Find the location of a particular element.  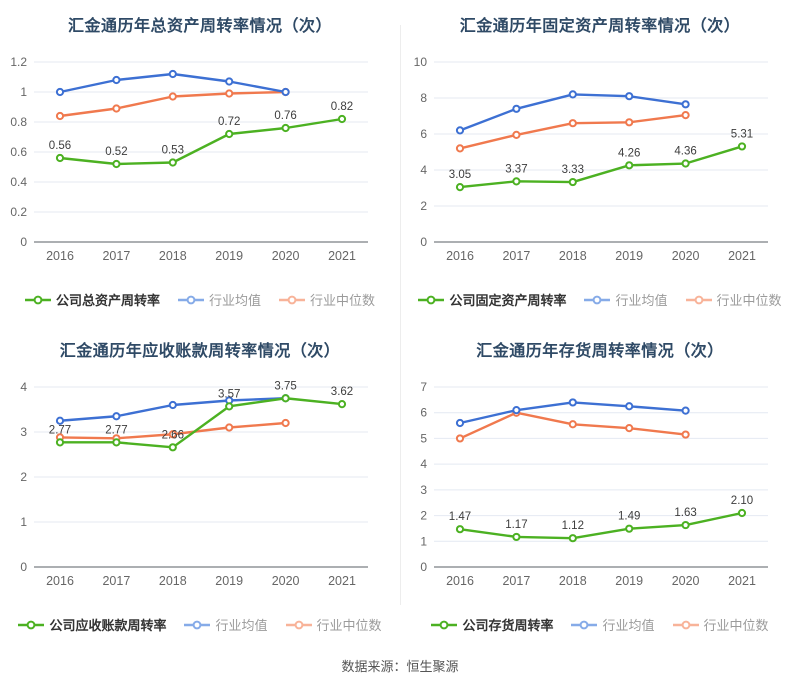

data-label: 0.76 is located at coordinates (285, 116).